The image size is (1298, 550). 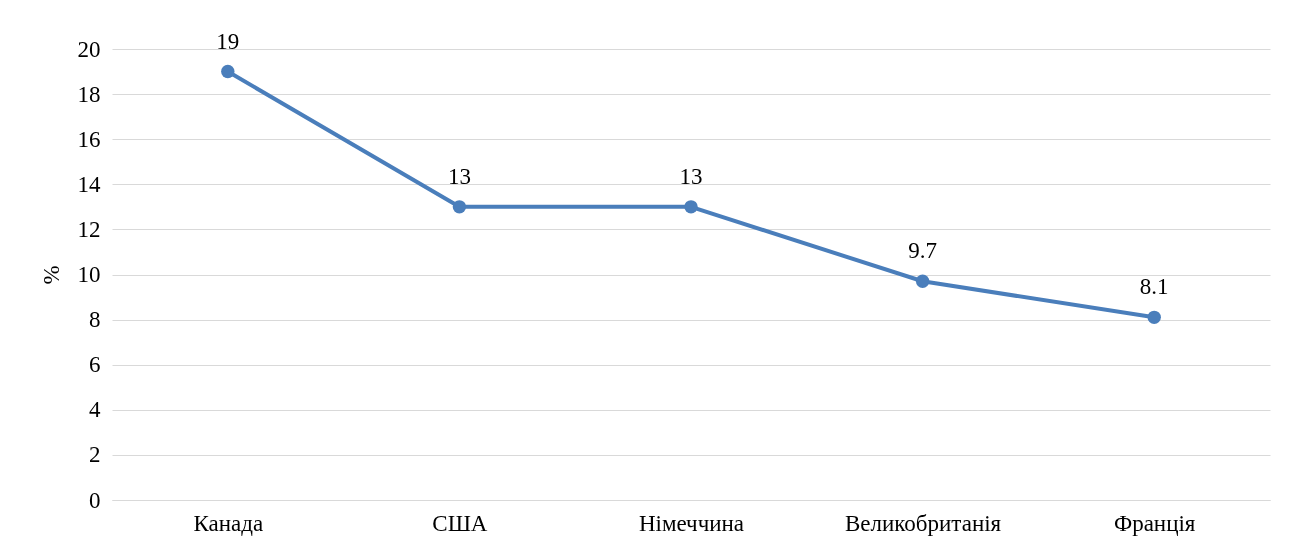 What do you see at coordinates (95, 410) in the screenshot?
I see `y-tick-label: 4` at bounding box center [95, 410].